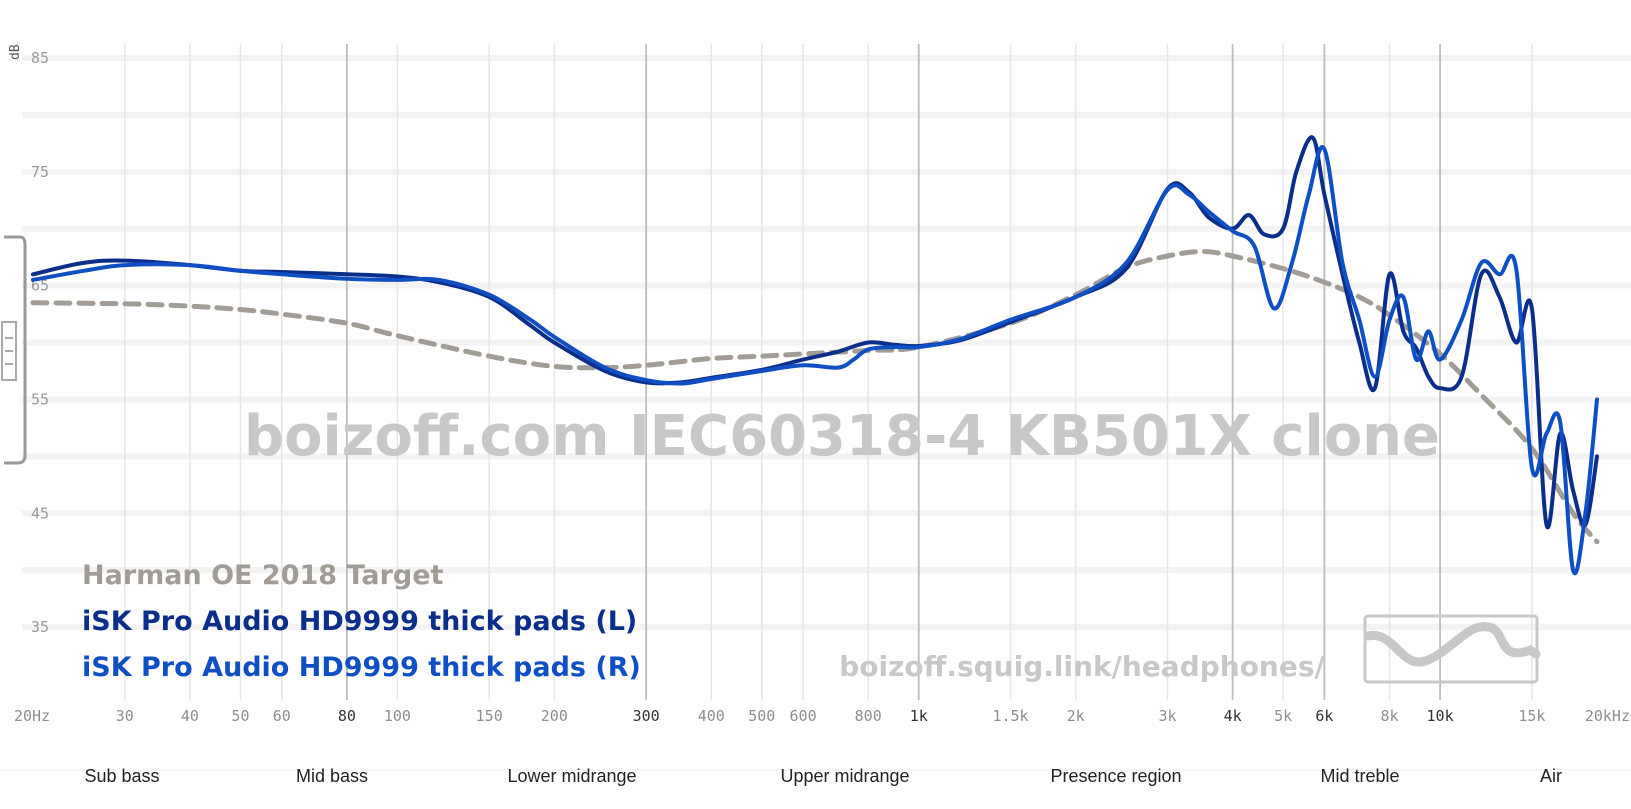 Image resolution: width=1631 pixels, height=809 pixels. I want to click on x-tick-label: 30, so click(125, 716).